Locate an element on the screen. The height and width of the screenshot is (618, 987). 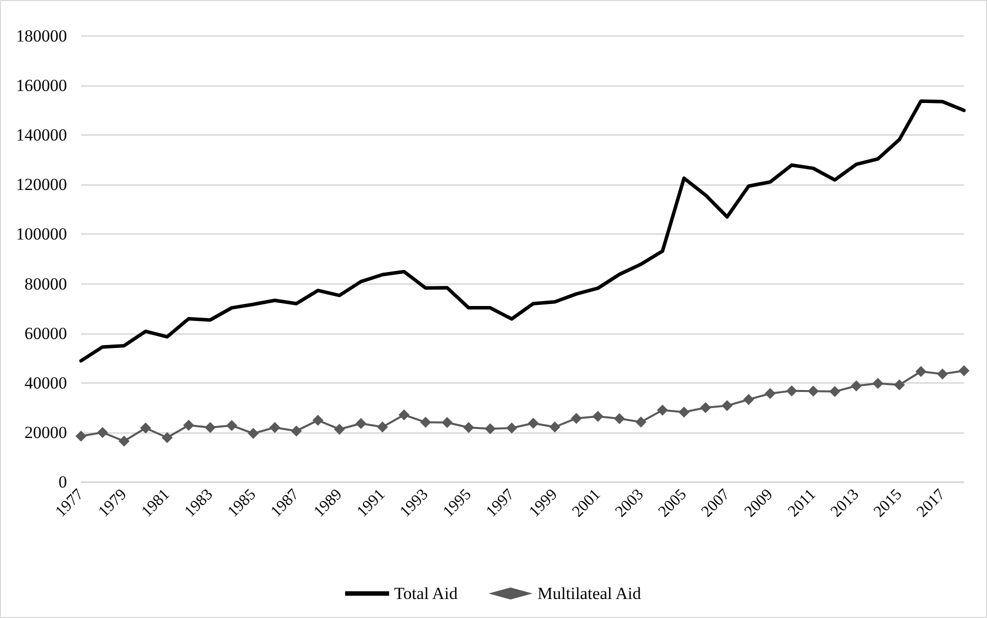
legend-label: Multilateal Aid is located at coordinates (590, 593).